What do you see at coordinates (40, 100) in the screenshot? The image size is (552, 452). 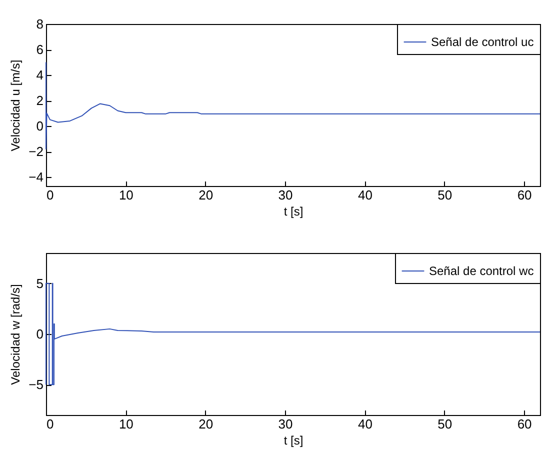 I see `y-tick-label: 2` at bounding box center [40, 100].